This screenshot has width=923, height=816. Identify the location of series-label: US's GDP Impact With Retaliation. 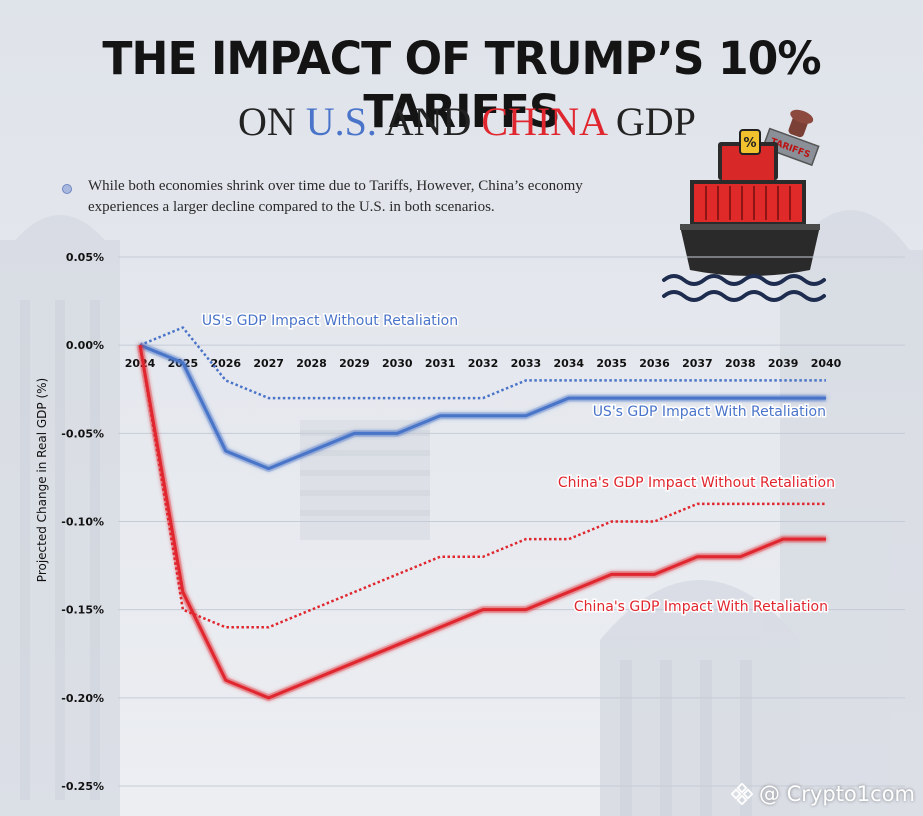
(709, 412).